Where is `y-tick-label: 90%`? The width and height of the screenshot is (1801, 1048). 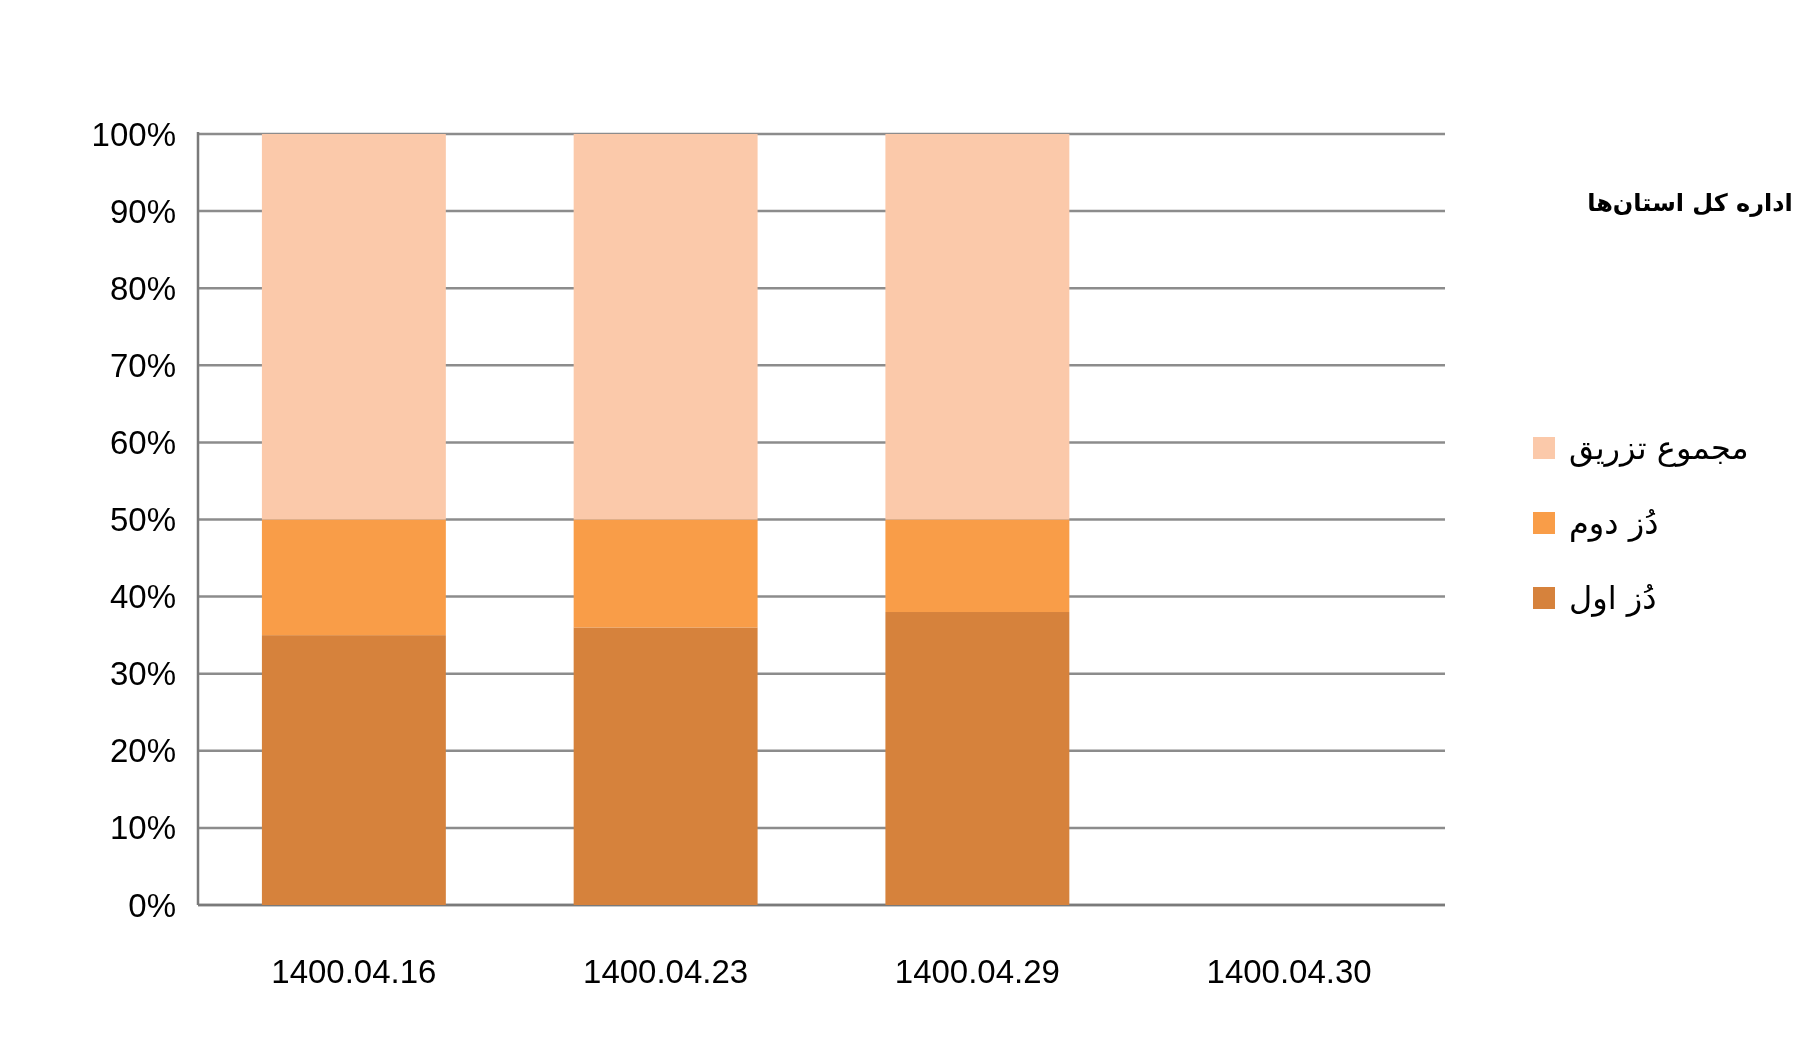
y-tick-label: 90% is located at coordinates (142, 211).